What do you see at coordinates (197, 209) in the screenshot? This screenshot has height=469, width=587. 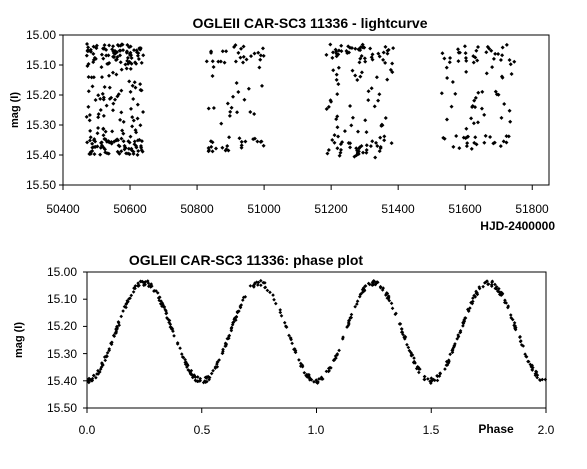 I see `lightcurve-x-tick-label: 50800` at bounding box center [197, 209].